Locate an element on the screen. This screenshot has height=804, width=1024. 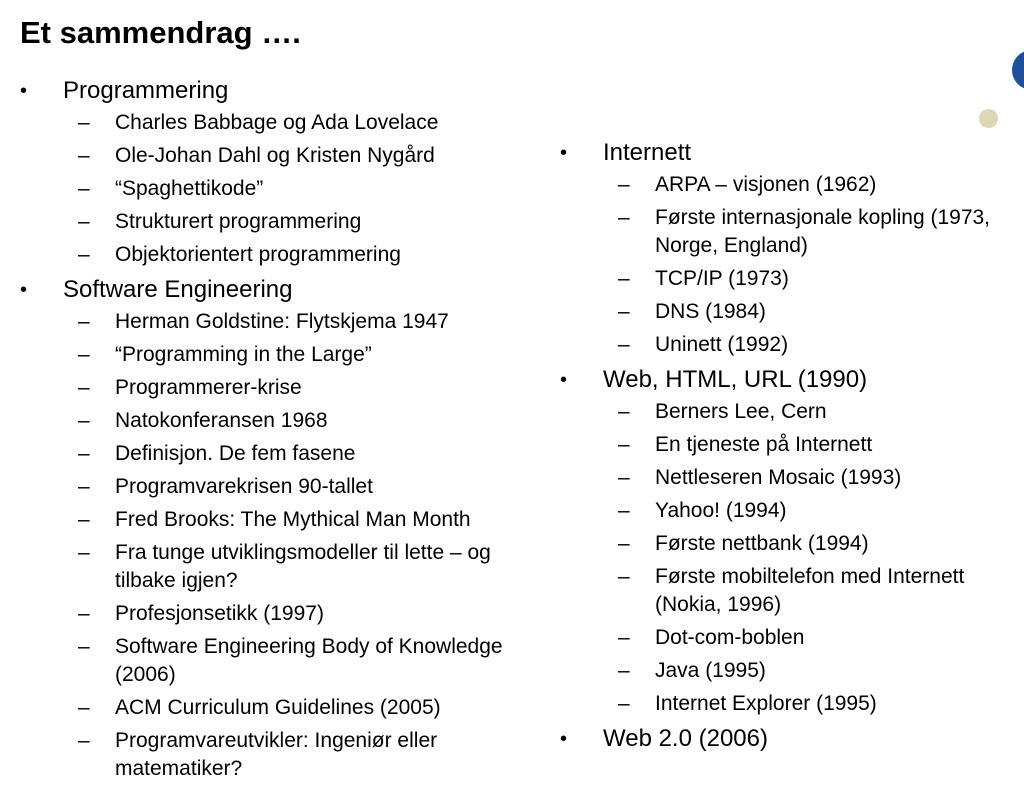
subtopic-item: – TCP/IP (1973) is located at coordinates (792, 279).